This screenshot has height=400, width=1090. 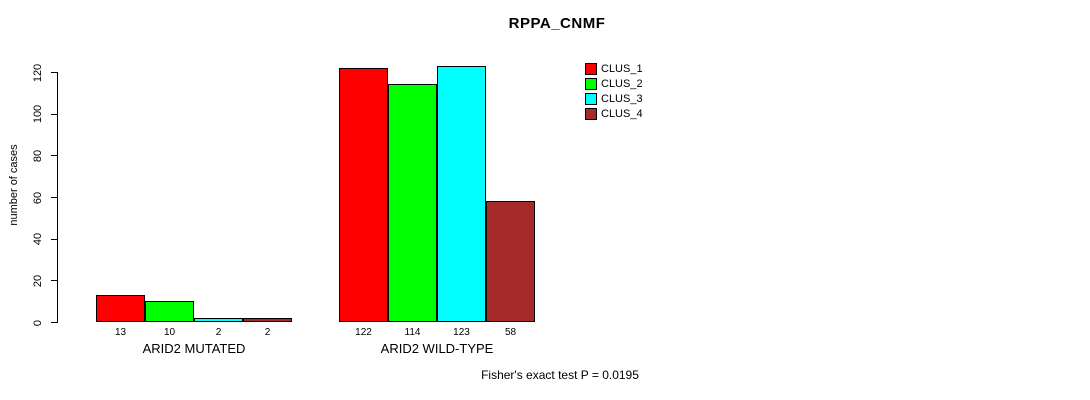 What do you see at coordinates (38, 197) in the screenshot?
I see `y-tick-label: 60` at bounding box center [38, 197].